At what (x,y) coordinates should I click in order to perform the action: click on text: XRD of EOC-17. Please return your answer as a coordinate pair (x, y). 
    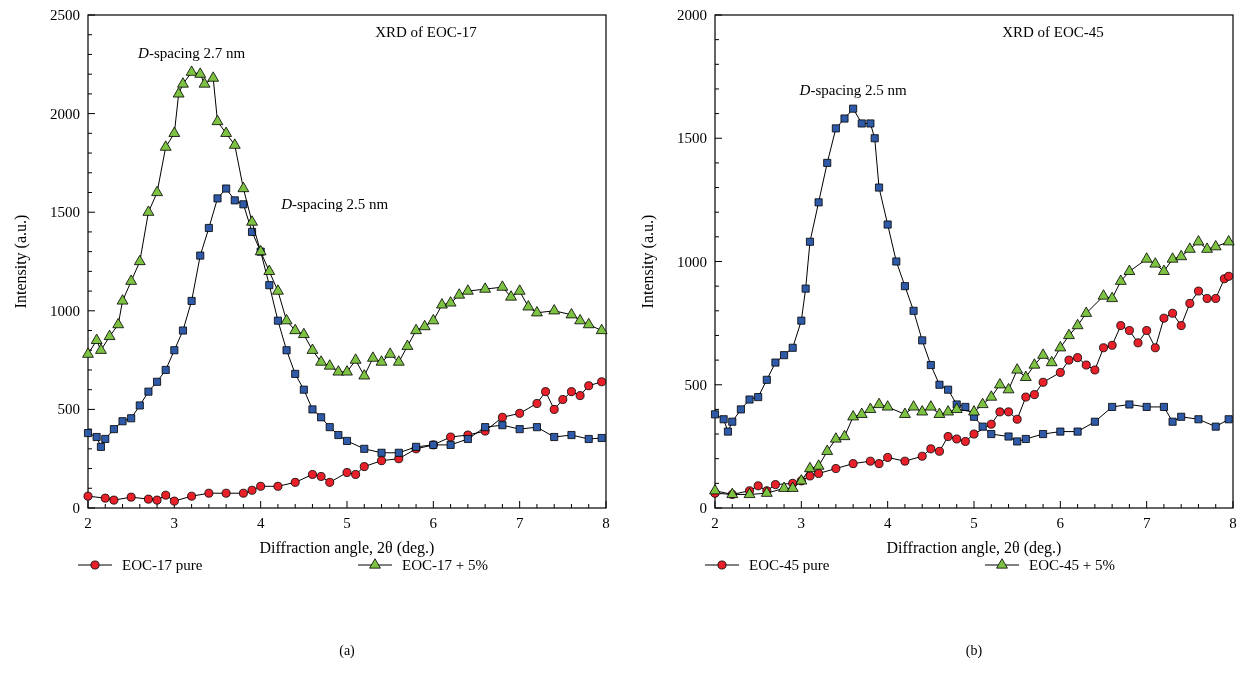
    Looking at the image, I should click on (426, 32).